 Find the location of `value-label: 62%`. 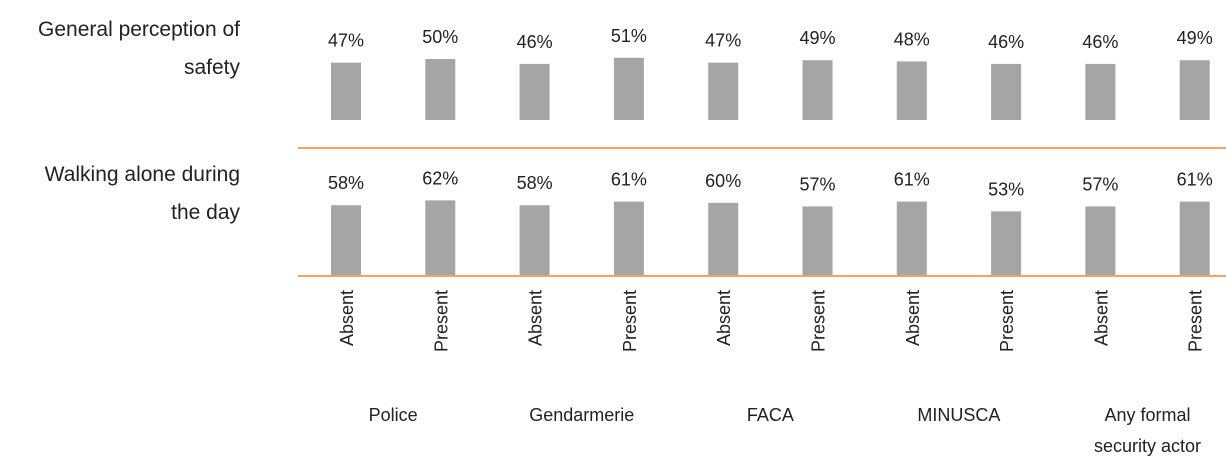

value-label: 62% is located at coordinates (440, 178).